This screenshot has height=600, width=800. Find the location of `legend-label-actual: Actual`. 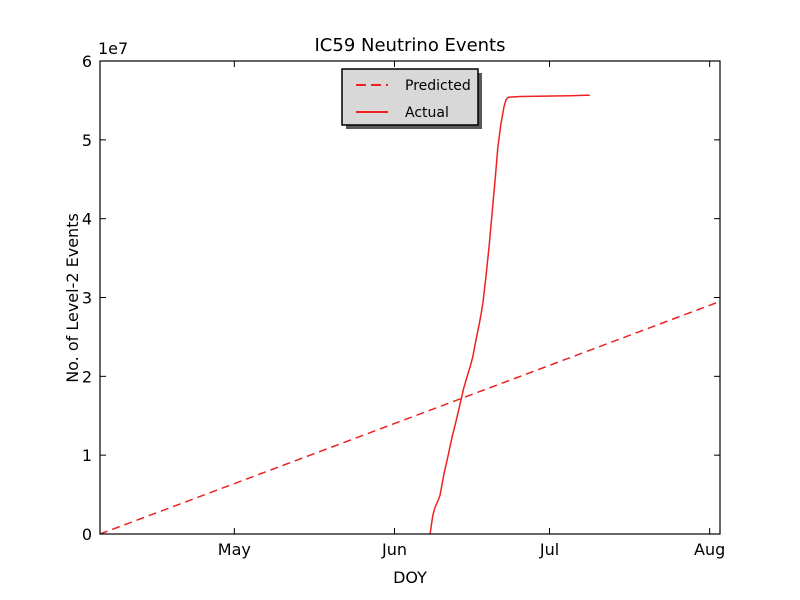

legend-label-actual: Actual is located at coordinates (427, 113).